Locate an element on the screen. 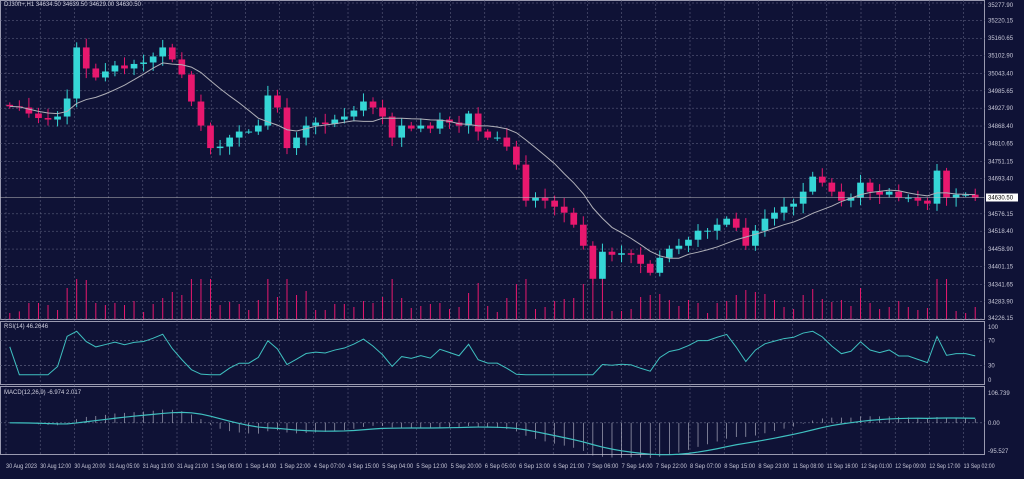 This screenshot has width=1024, height=479. time-tick: 12 Sep 01:00 is located at coordinates (877, 467).